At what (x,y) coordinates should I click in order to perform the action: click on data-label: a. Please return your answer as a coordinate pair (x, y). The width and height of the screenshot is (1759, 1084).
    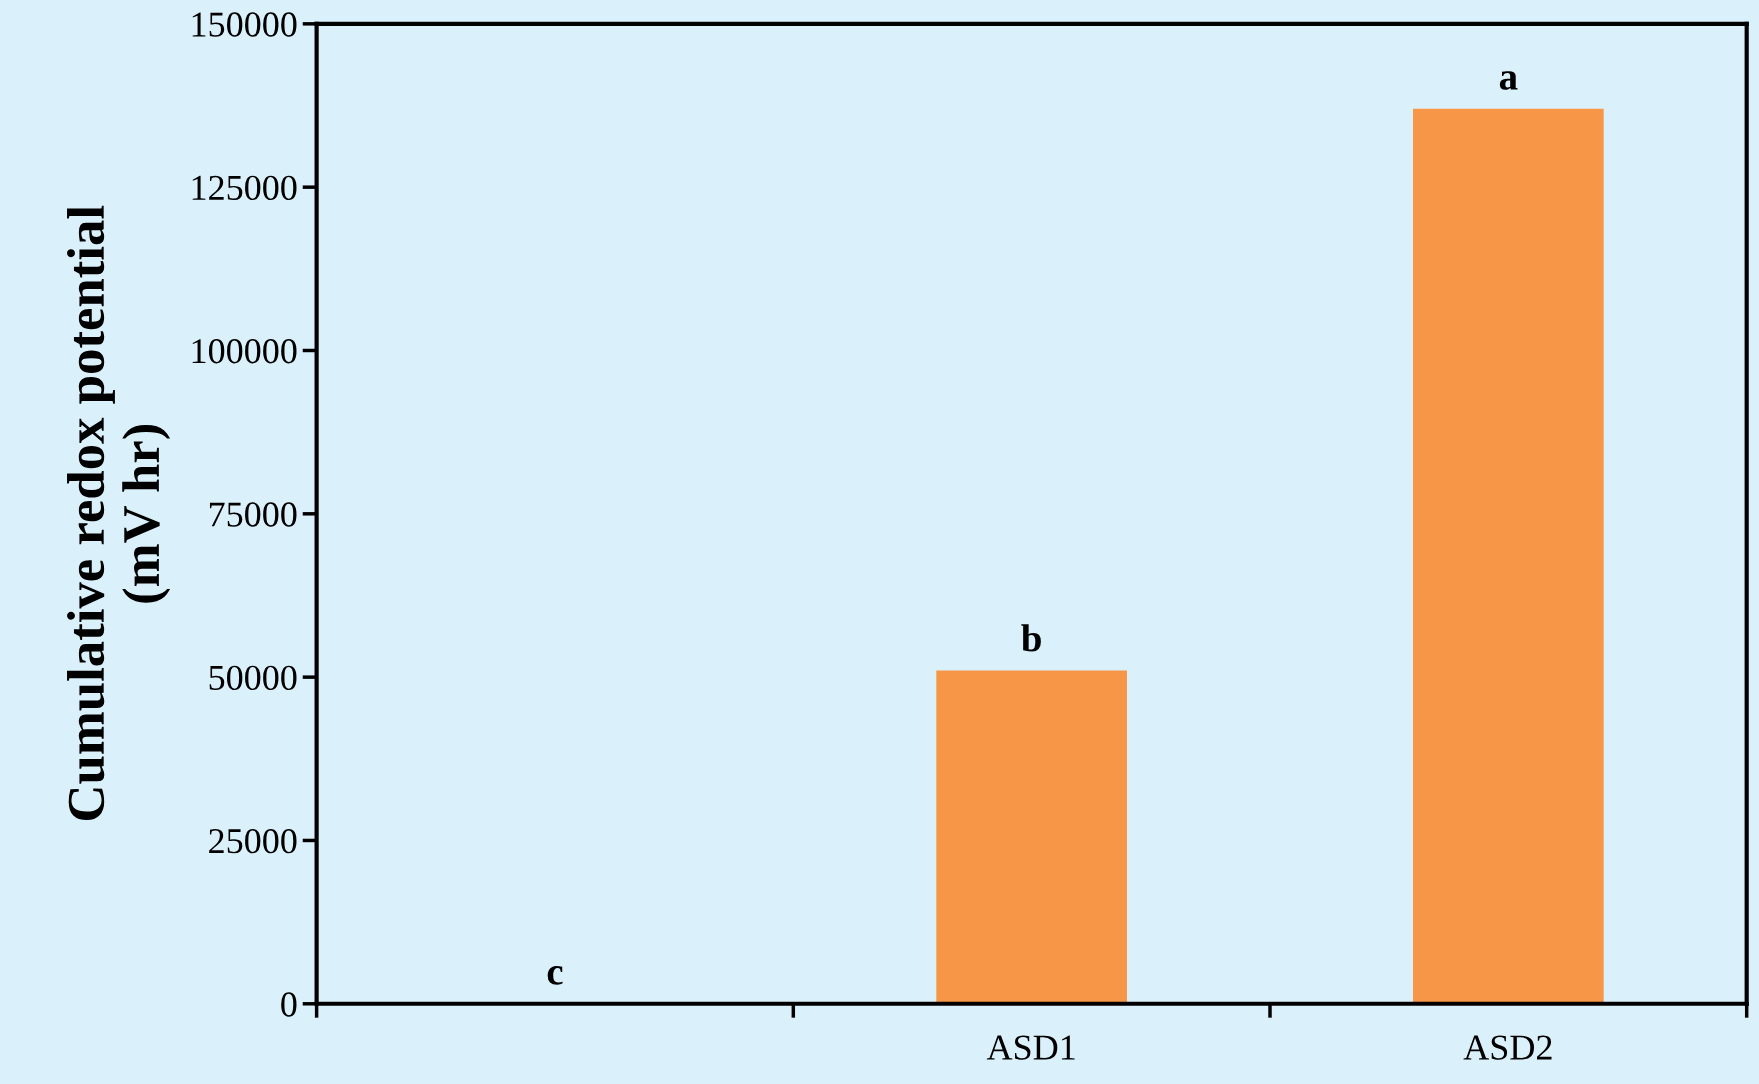
    Looking at the image, I should click on (1508, 80).